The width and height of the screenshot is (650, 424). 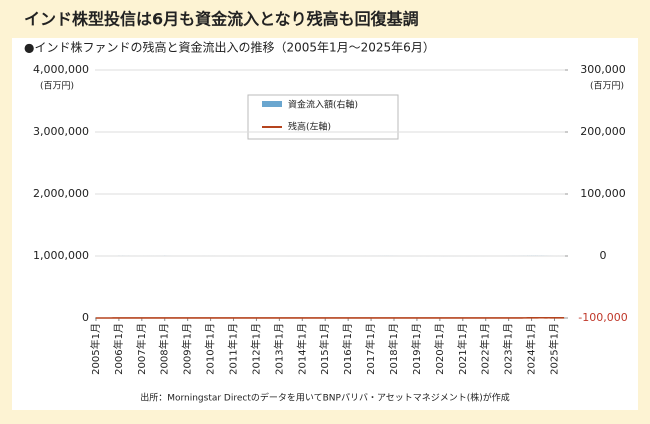 I want to click on x-tick-label: 2018年1月, so click(x=393, y=349).